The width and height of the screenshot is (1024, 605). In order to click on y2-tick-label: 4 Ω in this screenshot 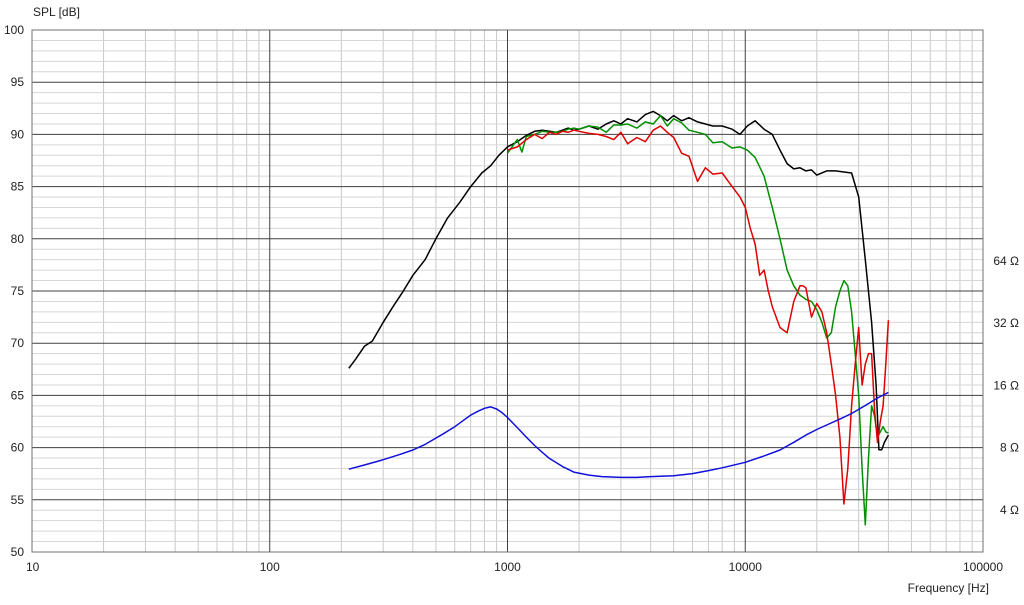, I will do `click(1009, 510)`.